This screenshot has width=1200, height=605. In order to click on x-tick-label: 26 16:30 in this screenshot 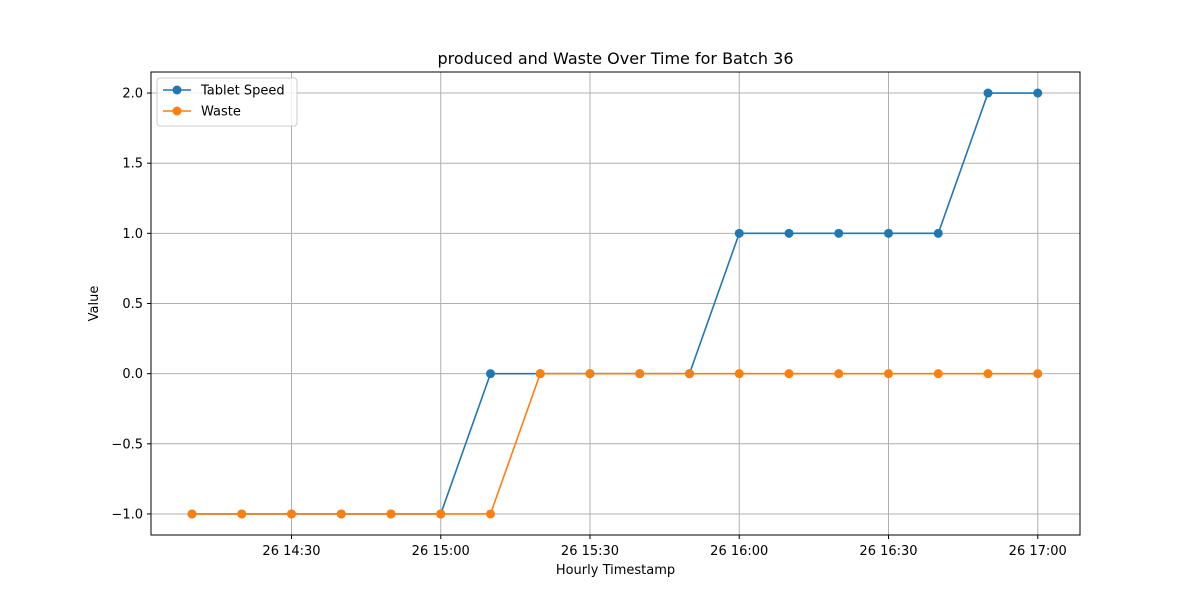, I will do `click(888, 551)`.